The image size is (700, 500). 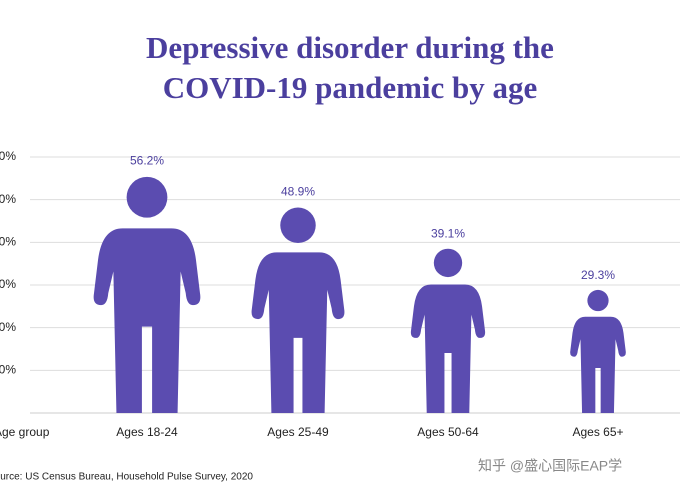 I want to click on y-tick-label: 60%, so click(x=8, y=156).